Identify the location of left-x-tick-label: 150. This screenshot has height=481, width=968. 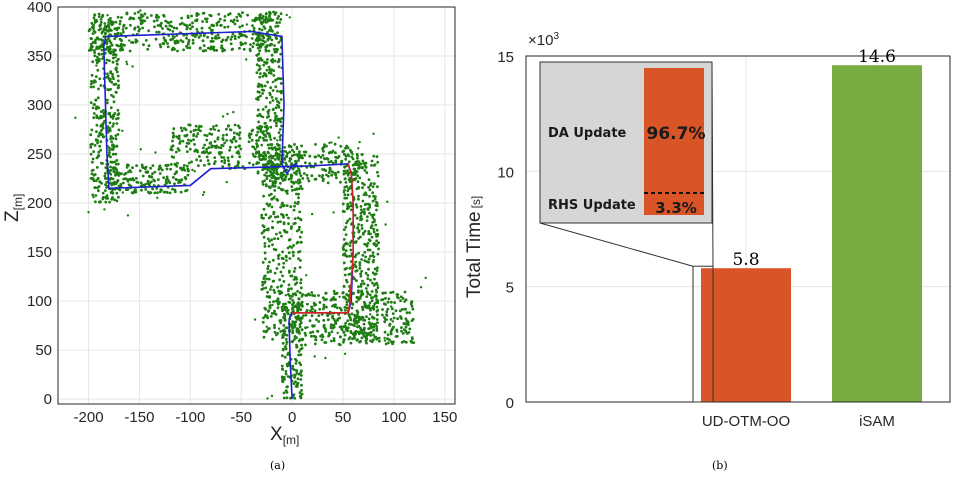
(444, 417).